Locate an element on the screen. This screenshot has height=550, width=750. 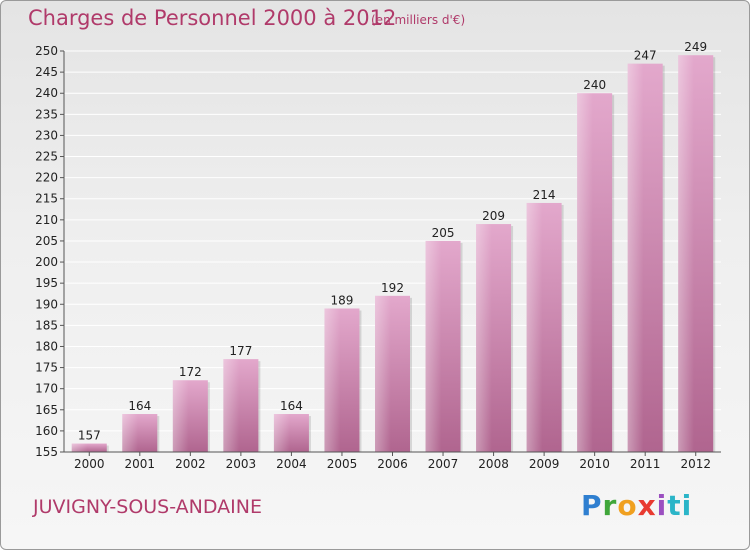
y-tick-label: 200 is located at coordinates (46, 262).